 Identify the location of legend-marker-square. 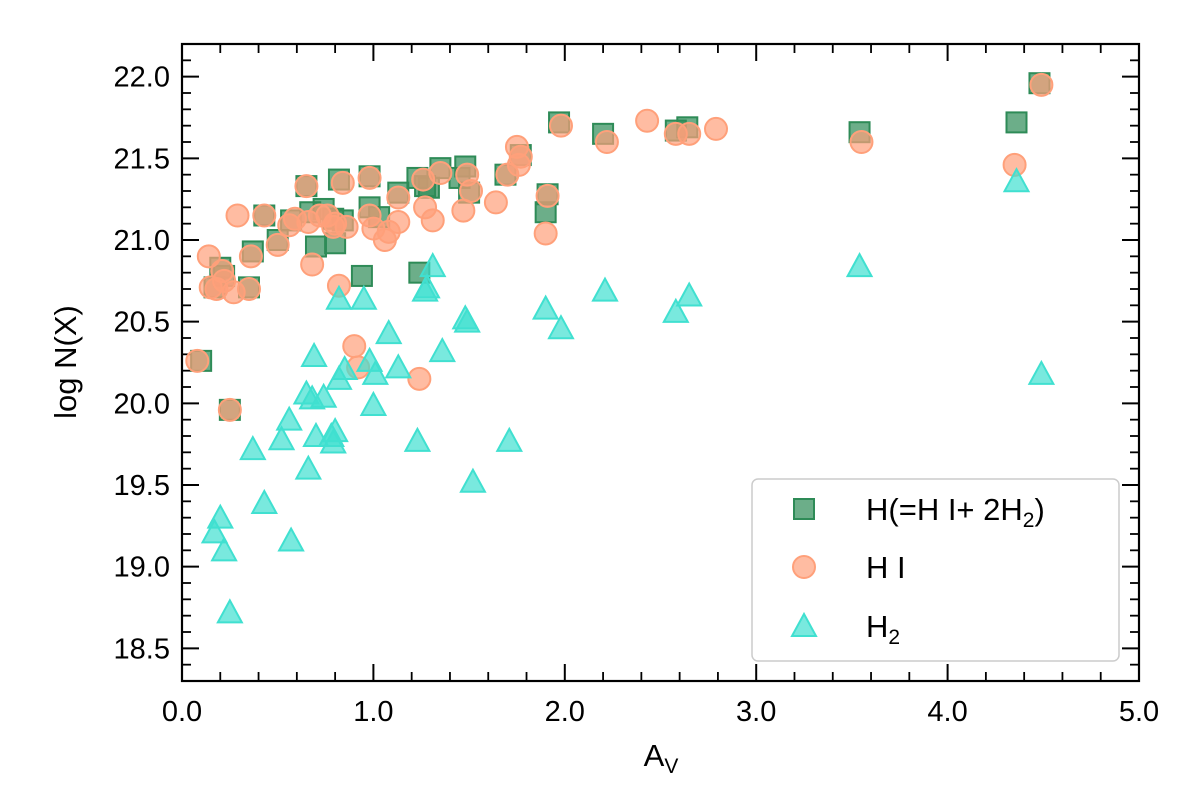
(804, 509).